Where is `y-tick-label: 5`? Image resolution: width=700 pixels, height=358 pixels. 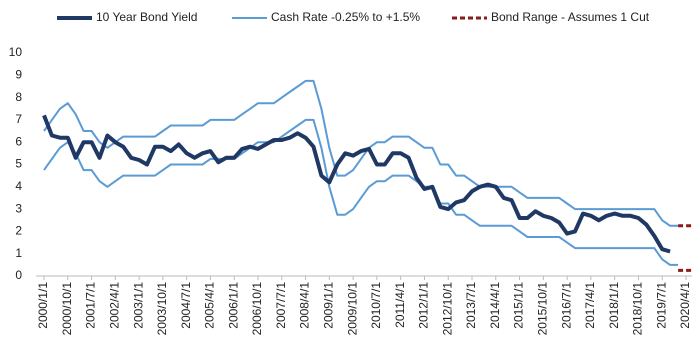
y-tick-label: 5 is located at coordinates (18, 164).